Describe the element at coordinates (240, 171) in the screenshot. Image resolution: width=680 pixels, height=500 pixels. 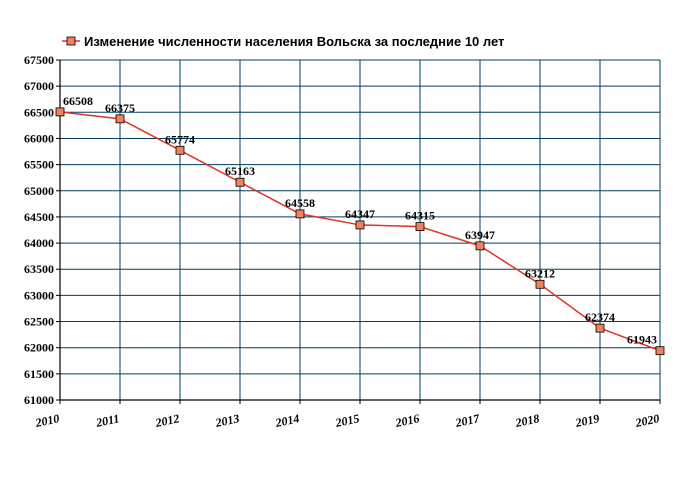
I see `data-label: 65163` at that location.